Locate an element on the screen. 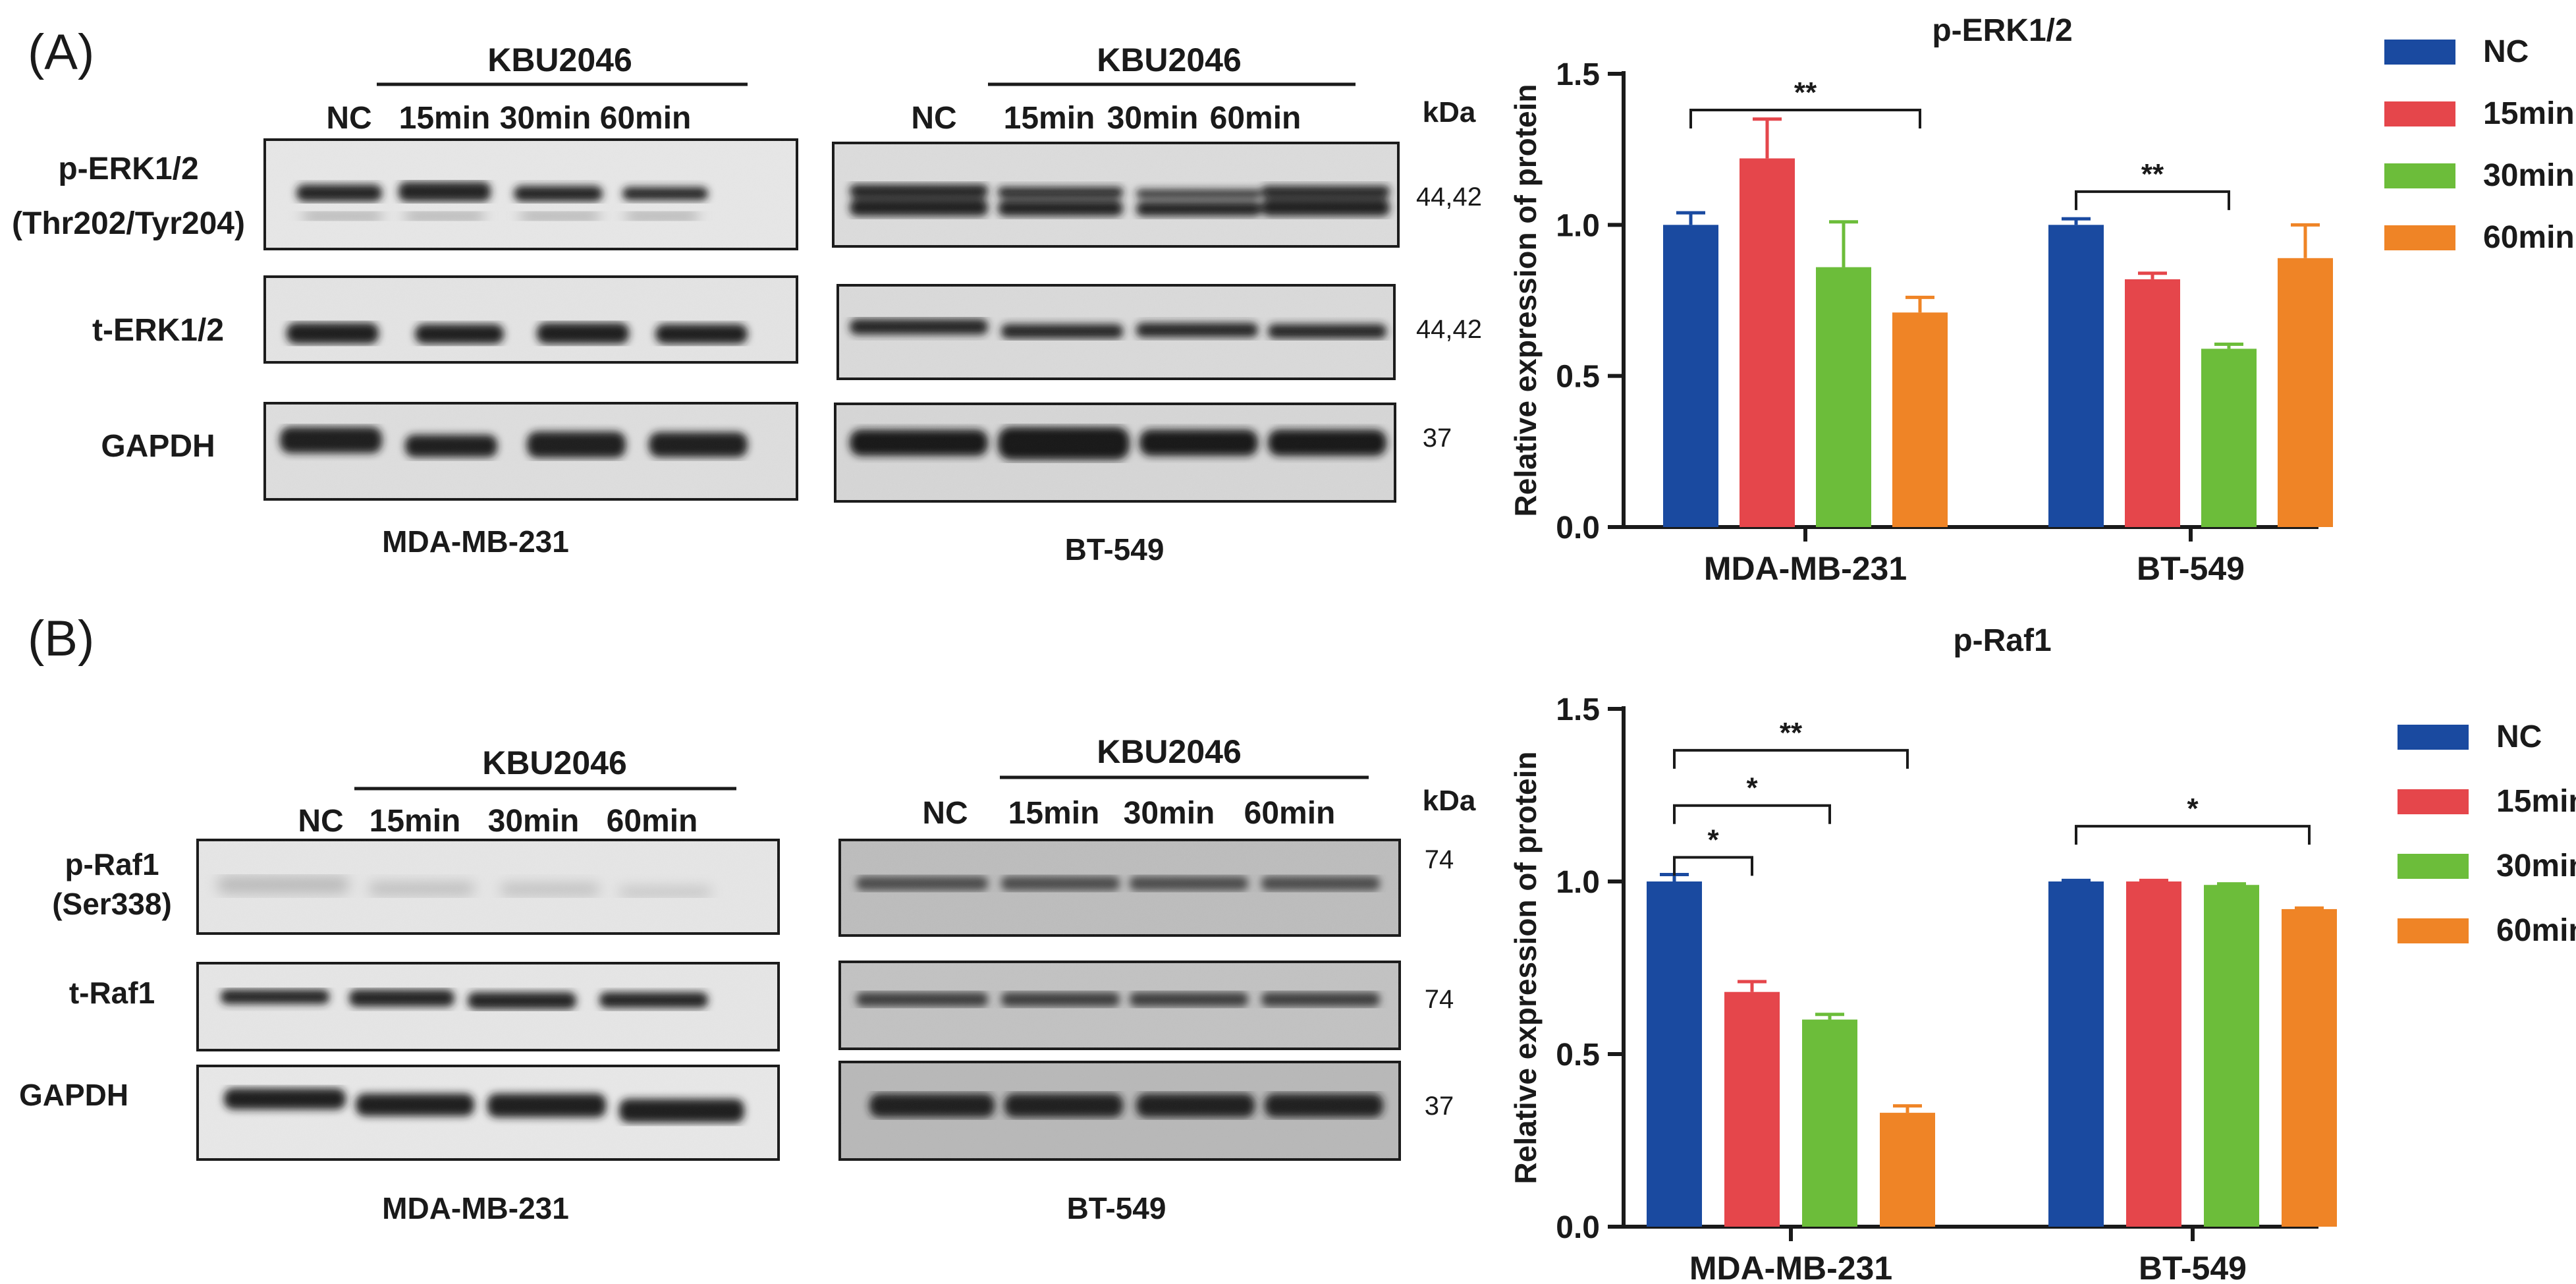  kda-value-t-erk: 44,42 is located at coordinates (1449, 329).